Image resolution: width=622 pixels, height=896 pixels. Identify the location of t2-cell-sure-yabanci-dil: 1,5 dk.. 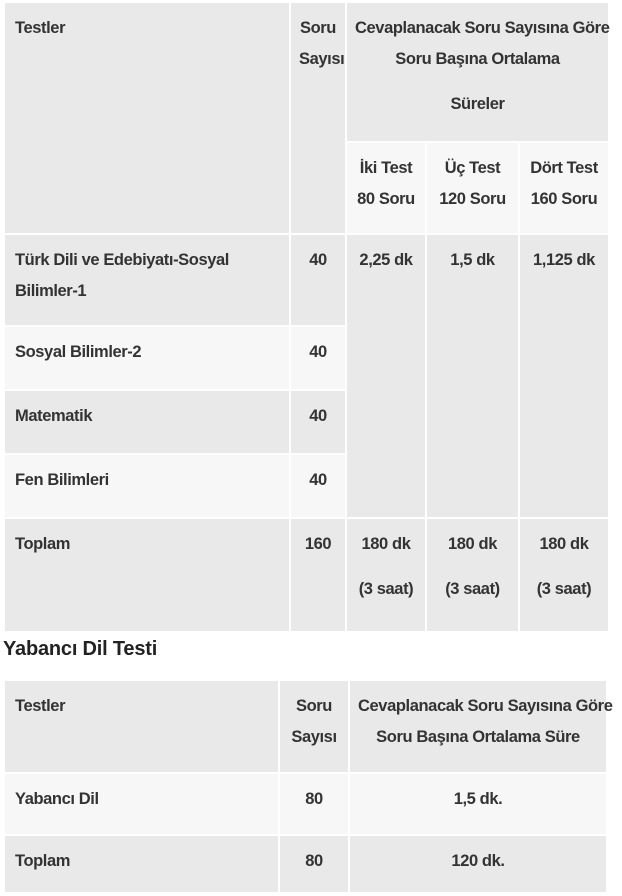
(478, 804).